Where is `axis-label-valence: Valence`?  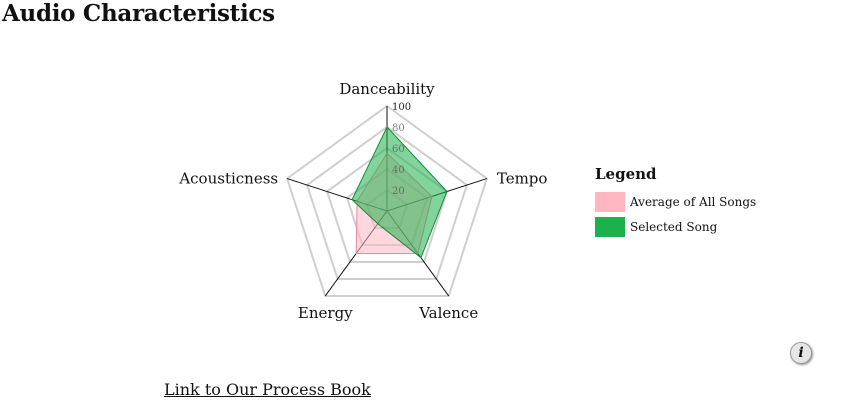 axis-label-valence: Valence is located at coordinates (448, 313).